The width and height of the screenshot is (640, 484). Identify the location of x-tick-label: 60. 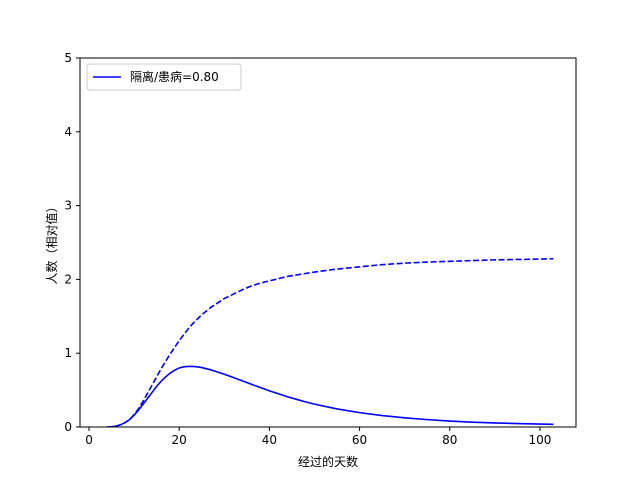
(359, 440).